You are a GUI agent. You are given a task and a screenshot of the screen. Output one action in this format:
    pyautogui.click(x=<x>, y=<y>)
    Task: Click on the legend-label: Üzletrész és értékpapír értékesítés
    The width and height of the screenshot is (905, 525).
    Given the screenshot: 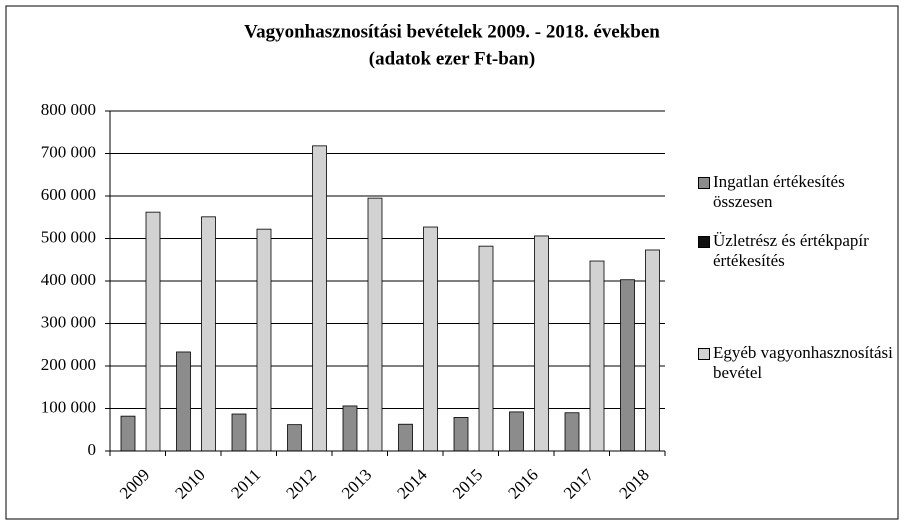 What is the action you would take?
    pyautogui.click(x=791, y=250)
    